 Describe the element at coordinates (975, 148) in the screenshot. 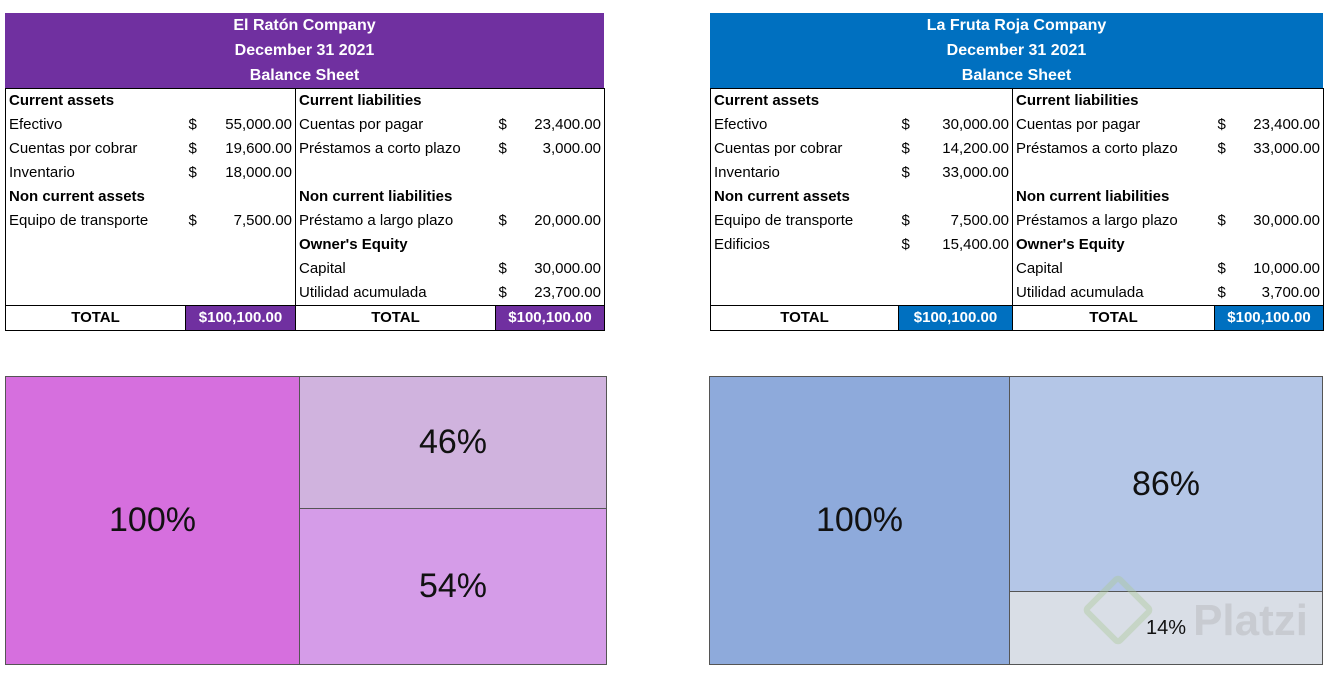

I see `asset-amount: 14,200.00` at that location.